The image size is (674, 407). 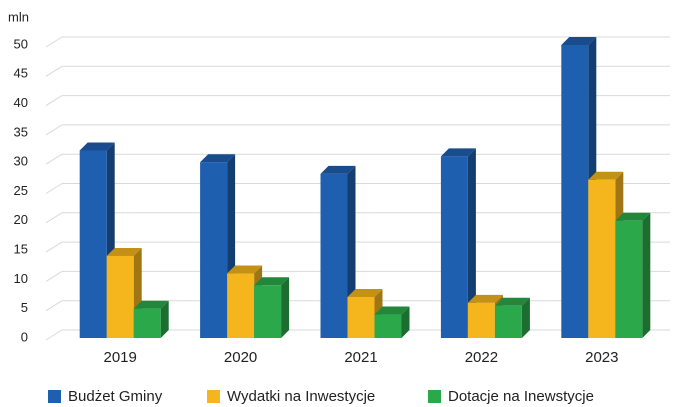 I want to click on x-tick-label: 2019, so click(x=120, y=357).